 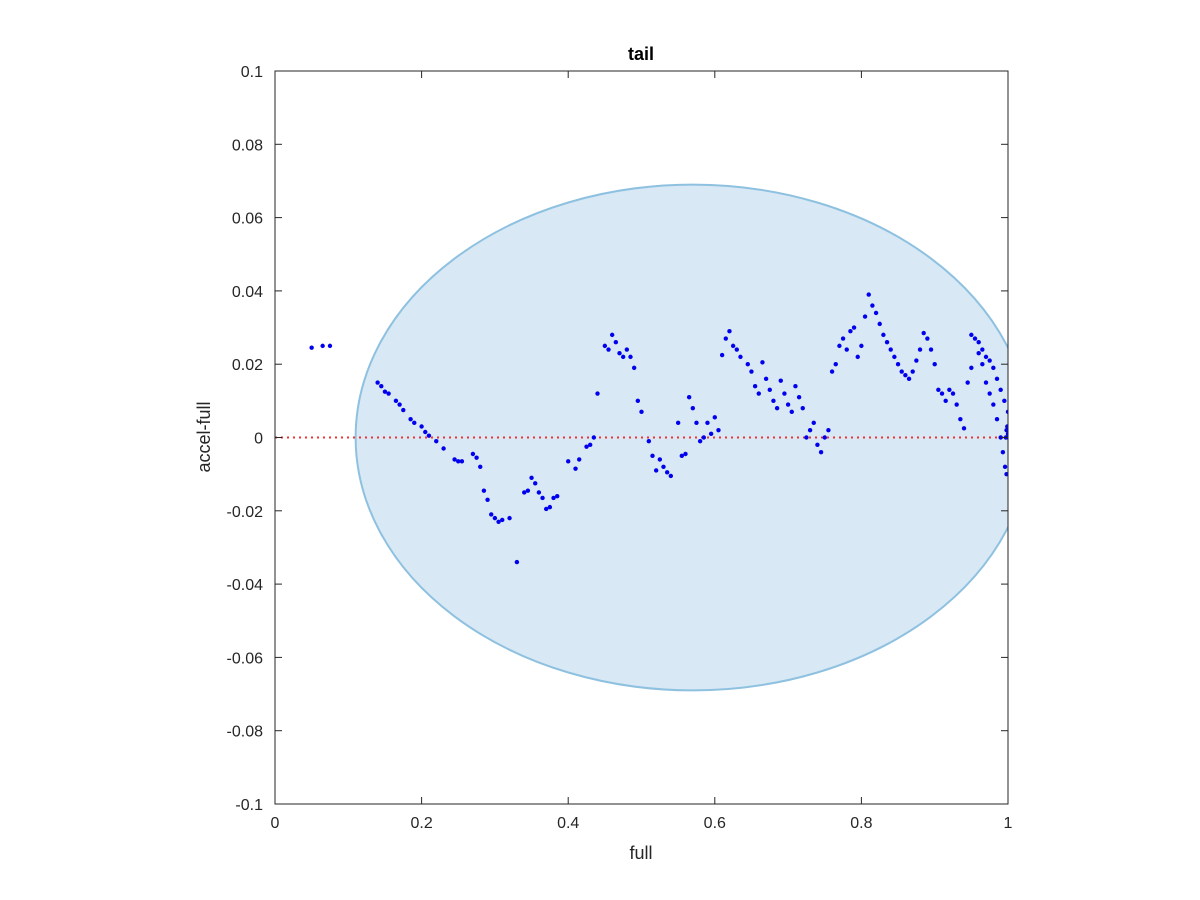 What do you see at coordinates (258, 439) in the screenshot?
I see `y-tick-label: 0` at bounding box center [258, 439].